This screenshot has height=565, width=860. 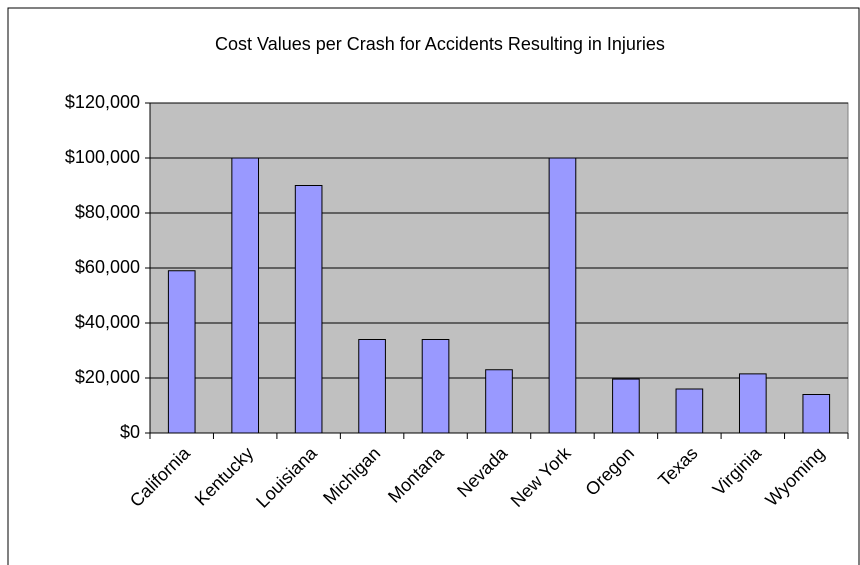 I want to click on y-tick-label: $0, so click(x=130, y=432).